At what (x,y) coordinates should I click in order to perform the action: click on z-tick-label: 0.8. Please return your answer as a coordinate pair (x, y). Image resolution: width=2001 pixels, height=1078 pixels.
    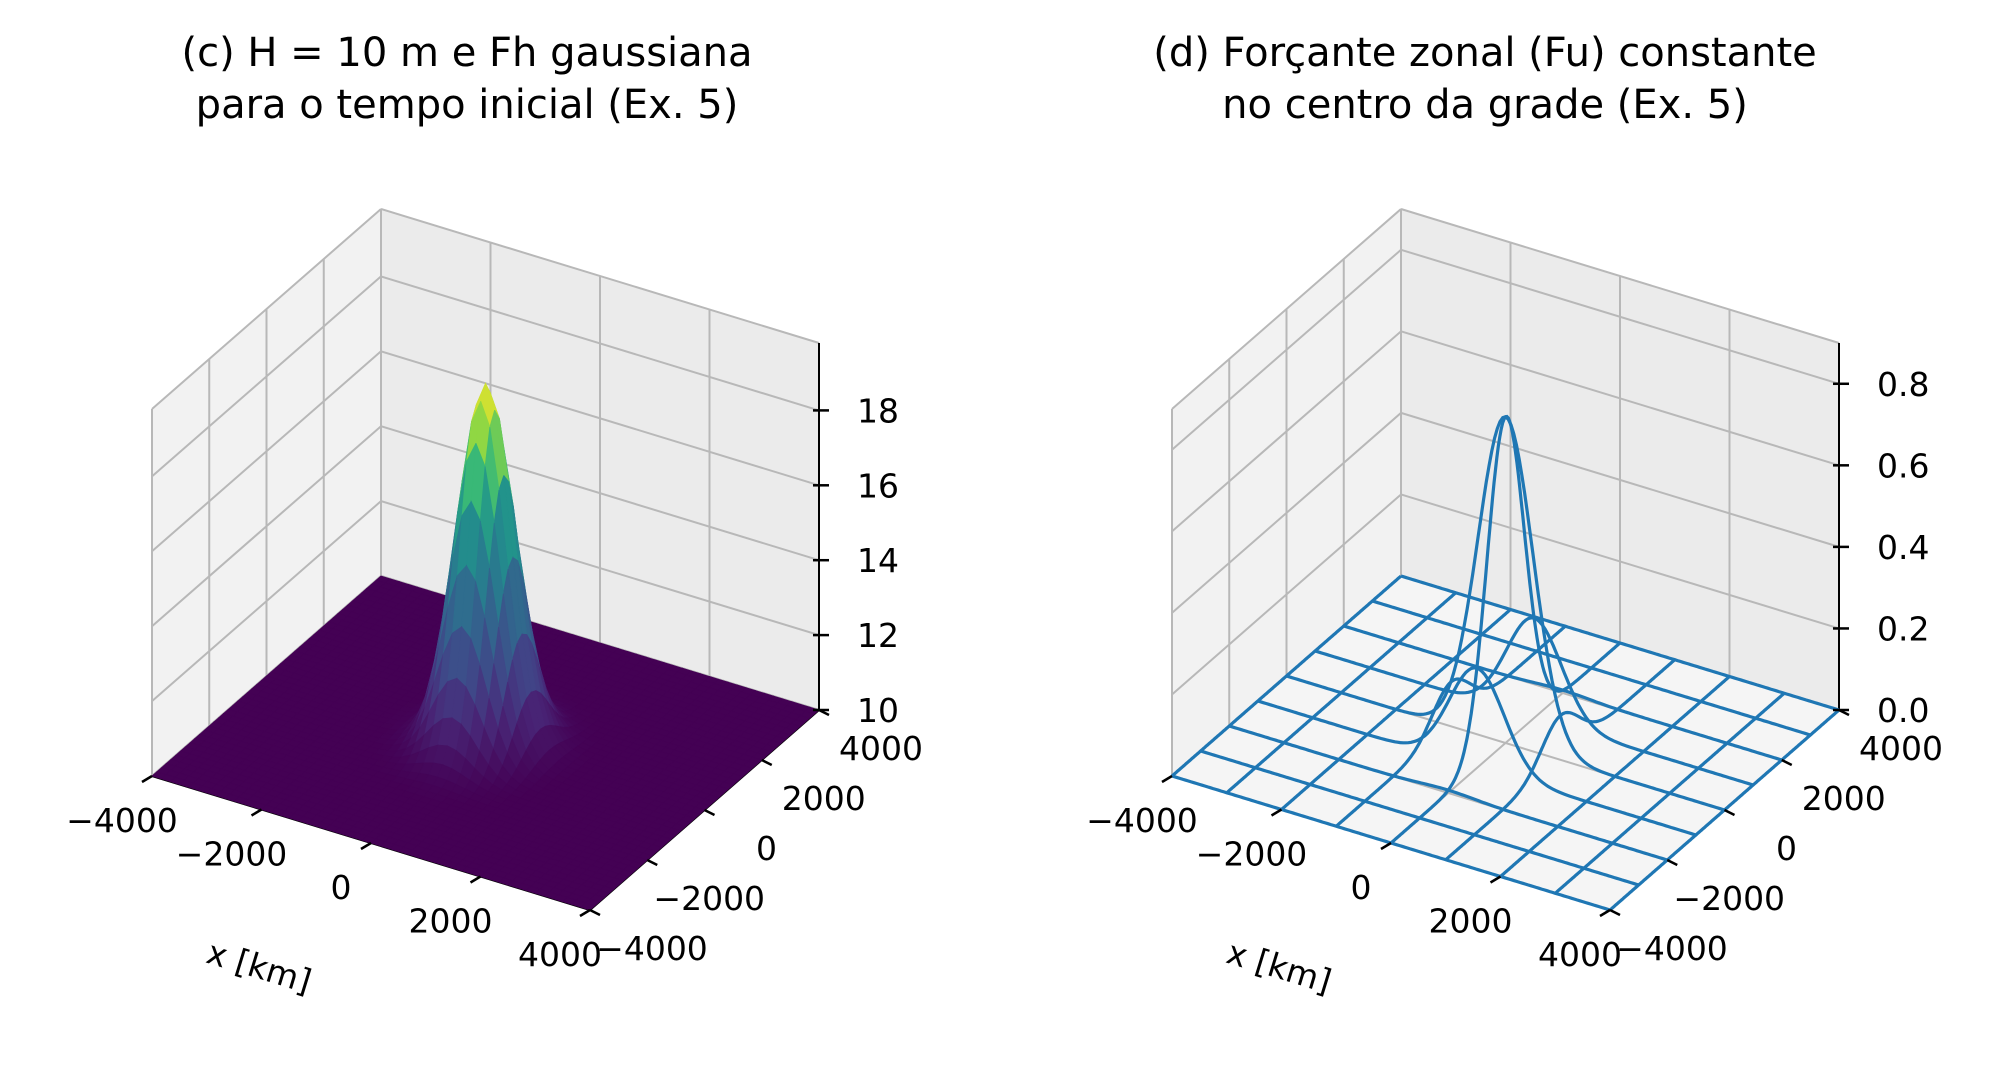
    Looking at the image, I should click on (1903, 384).